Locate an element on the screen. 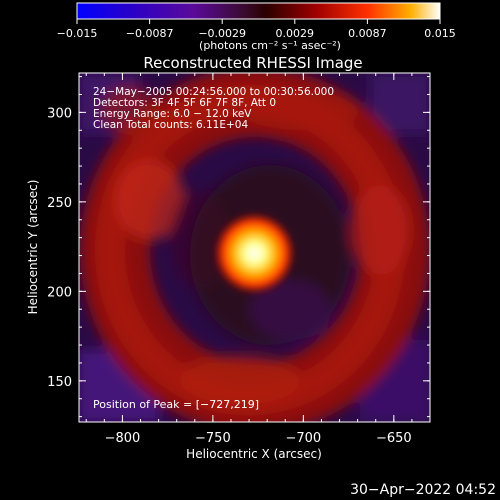 The width and height of the screenshot is (500, 500). image-title: Reconstructed RHESSI Image is located at coordinates (252, 63).